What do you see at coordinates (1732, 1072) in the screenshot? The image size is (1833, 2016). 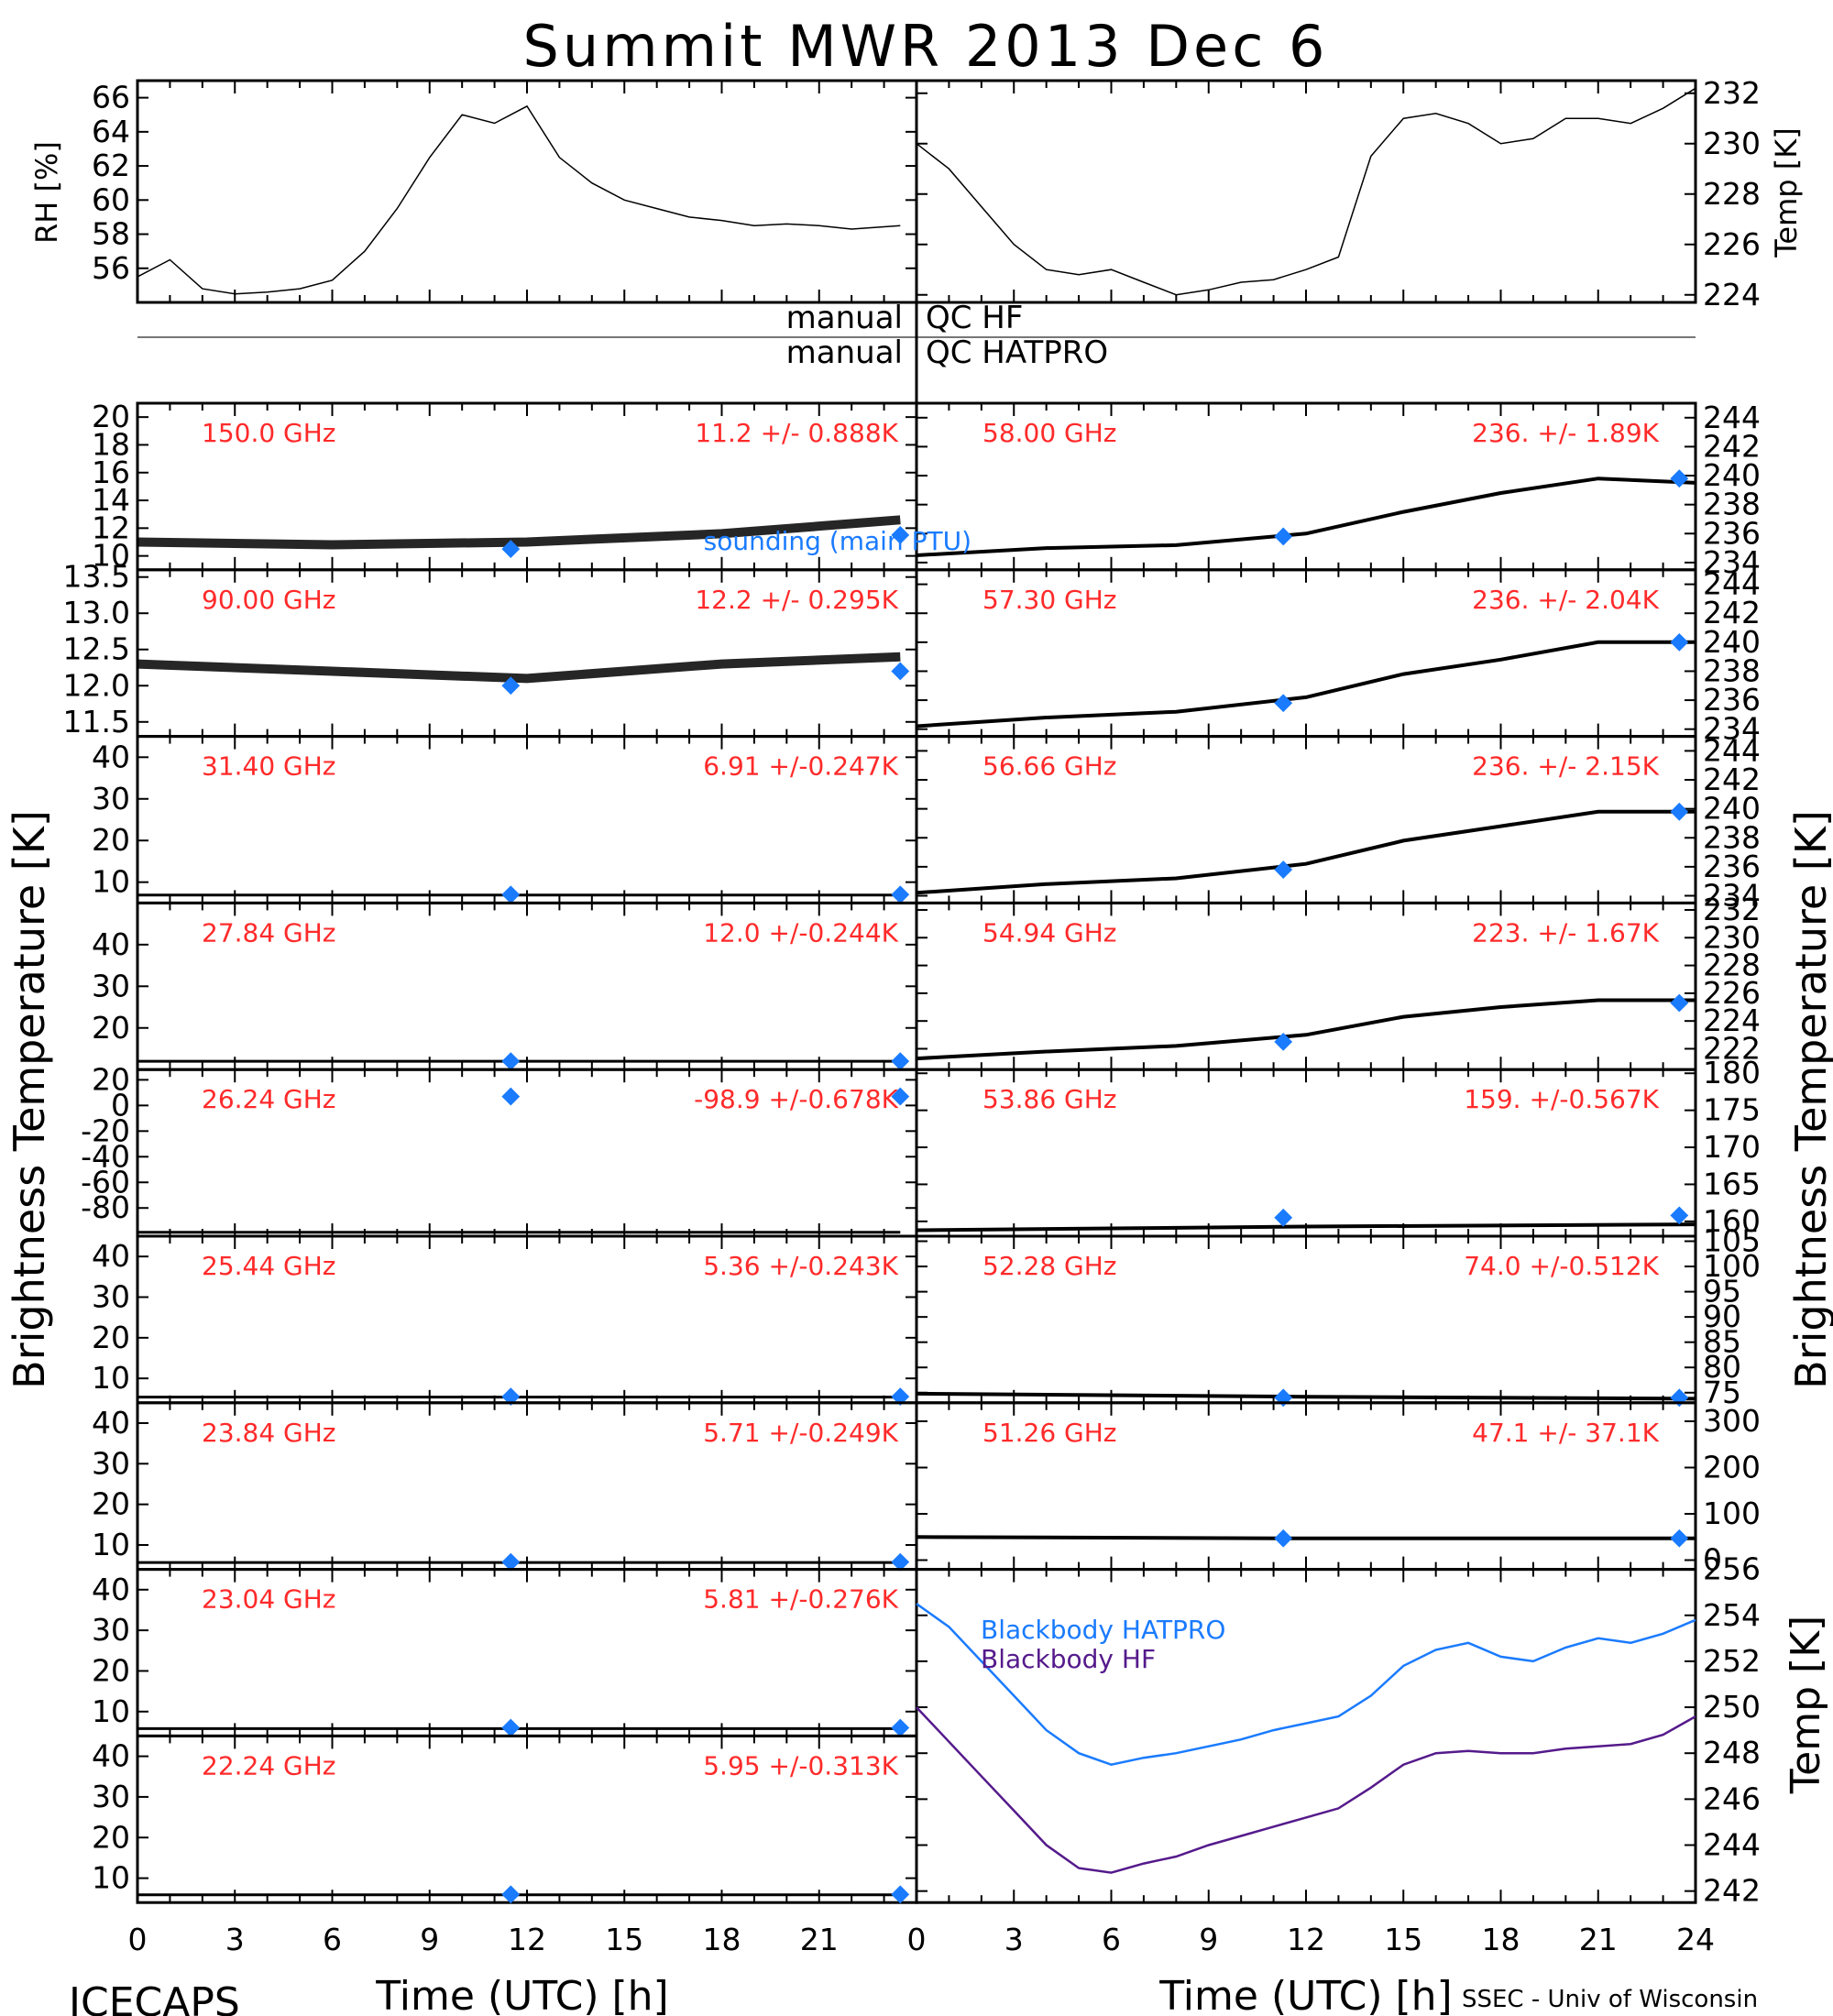 I see `y-tick-label: 180` at bounding box center [1732, 1072].